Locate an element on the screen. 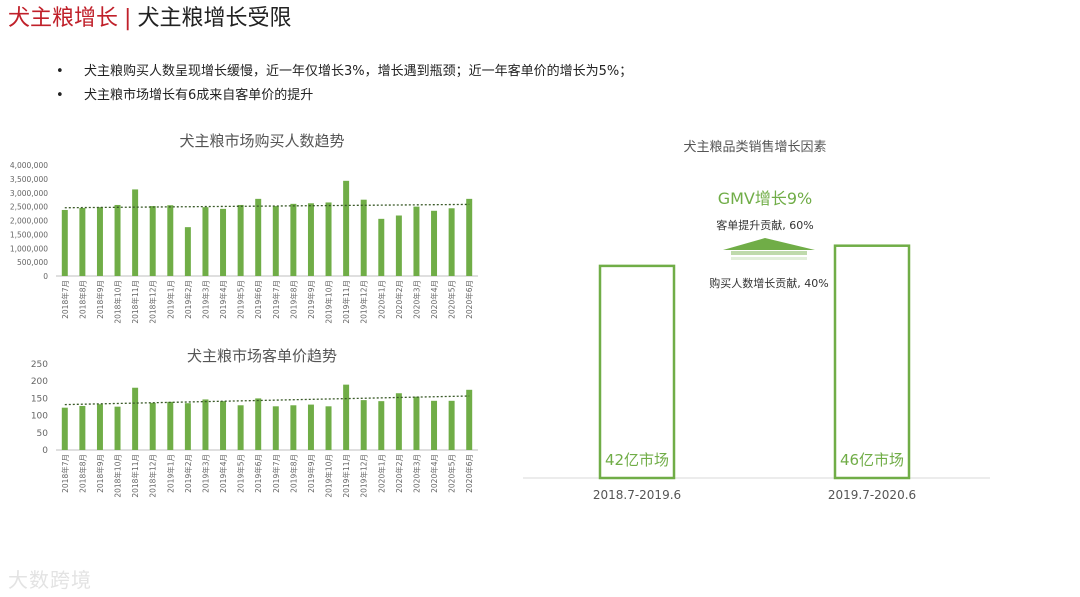 This screenshot has width=1080, height=597. factor-buyers-label: 购买人数增长贡献, 40% is located at coordinates (768, 283).